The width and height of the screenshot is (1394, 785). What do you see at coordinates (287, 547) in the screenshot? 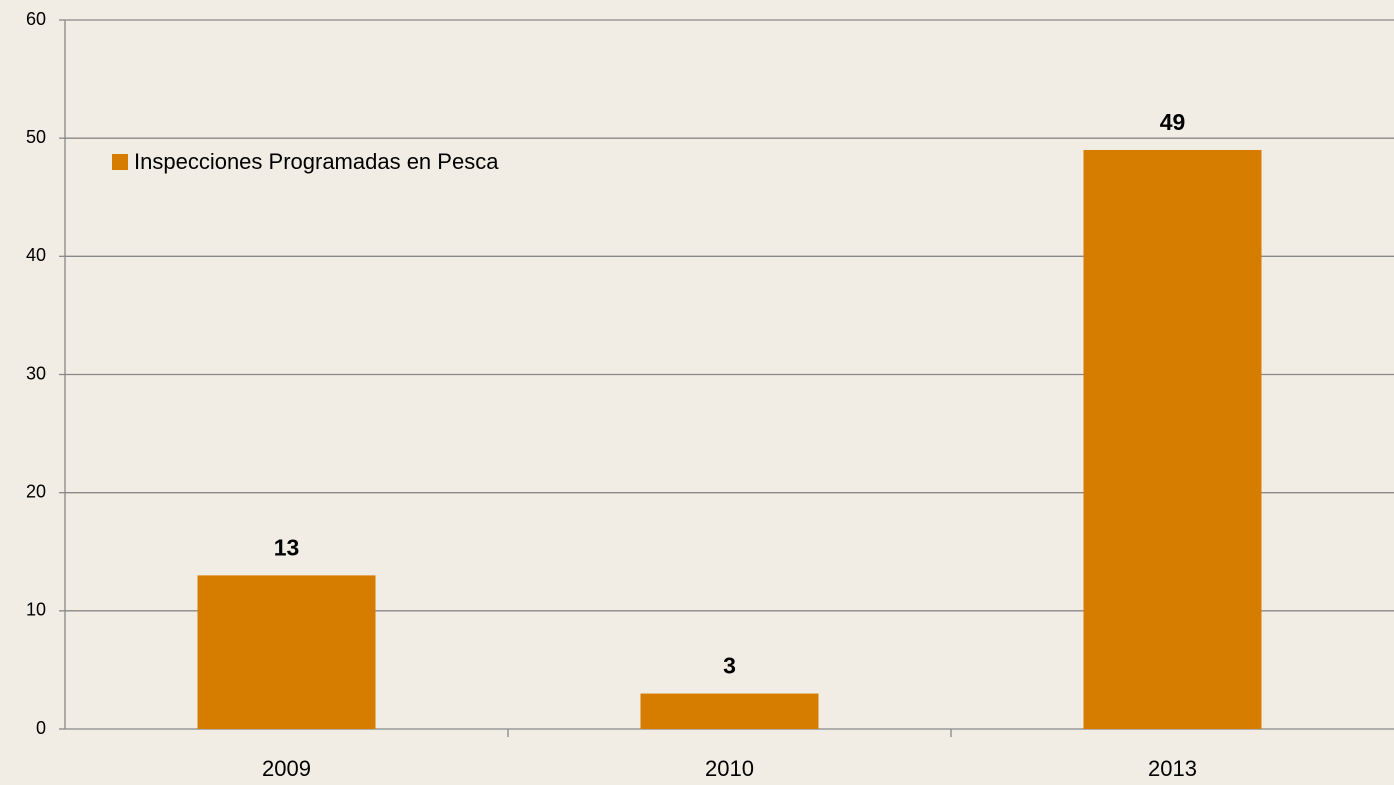
I see `data-label: 13` at bounding box center [287, 547].